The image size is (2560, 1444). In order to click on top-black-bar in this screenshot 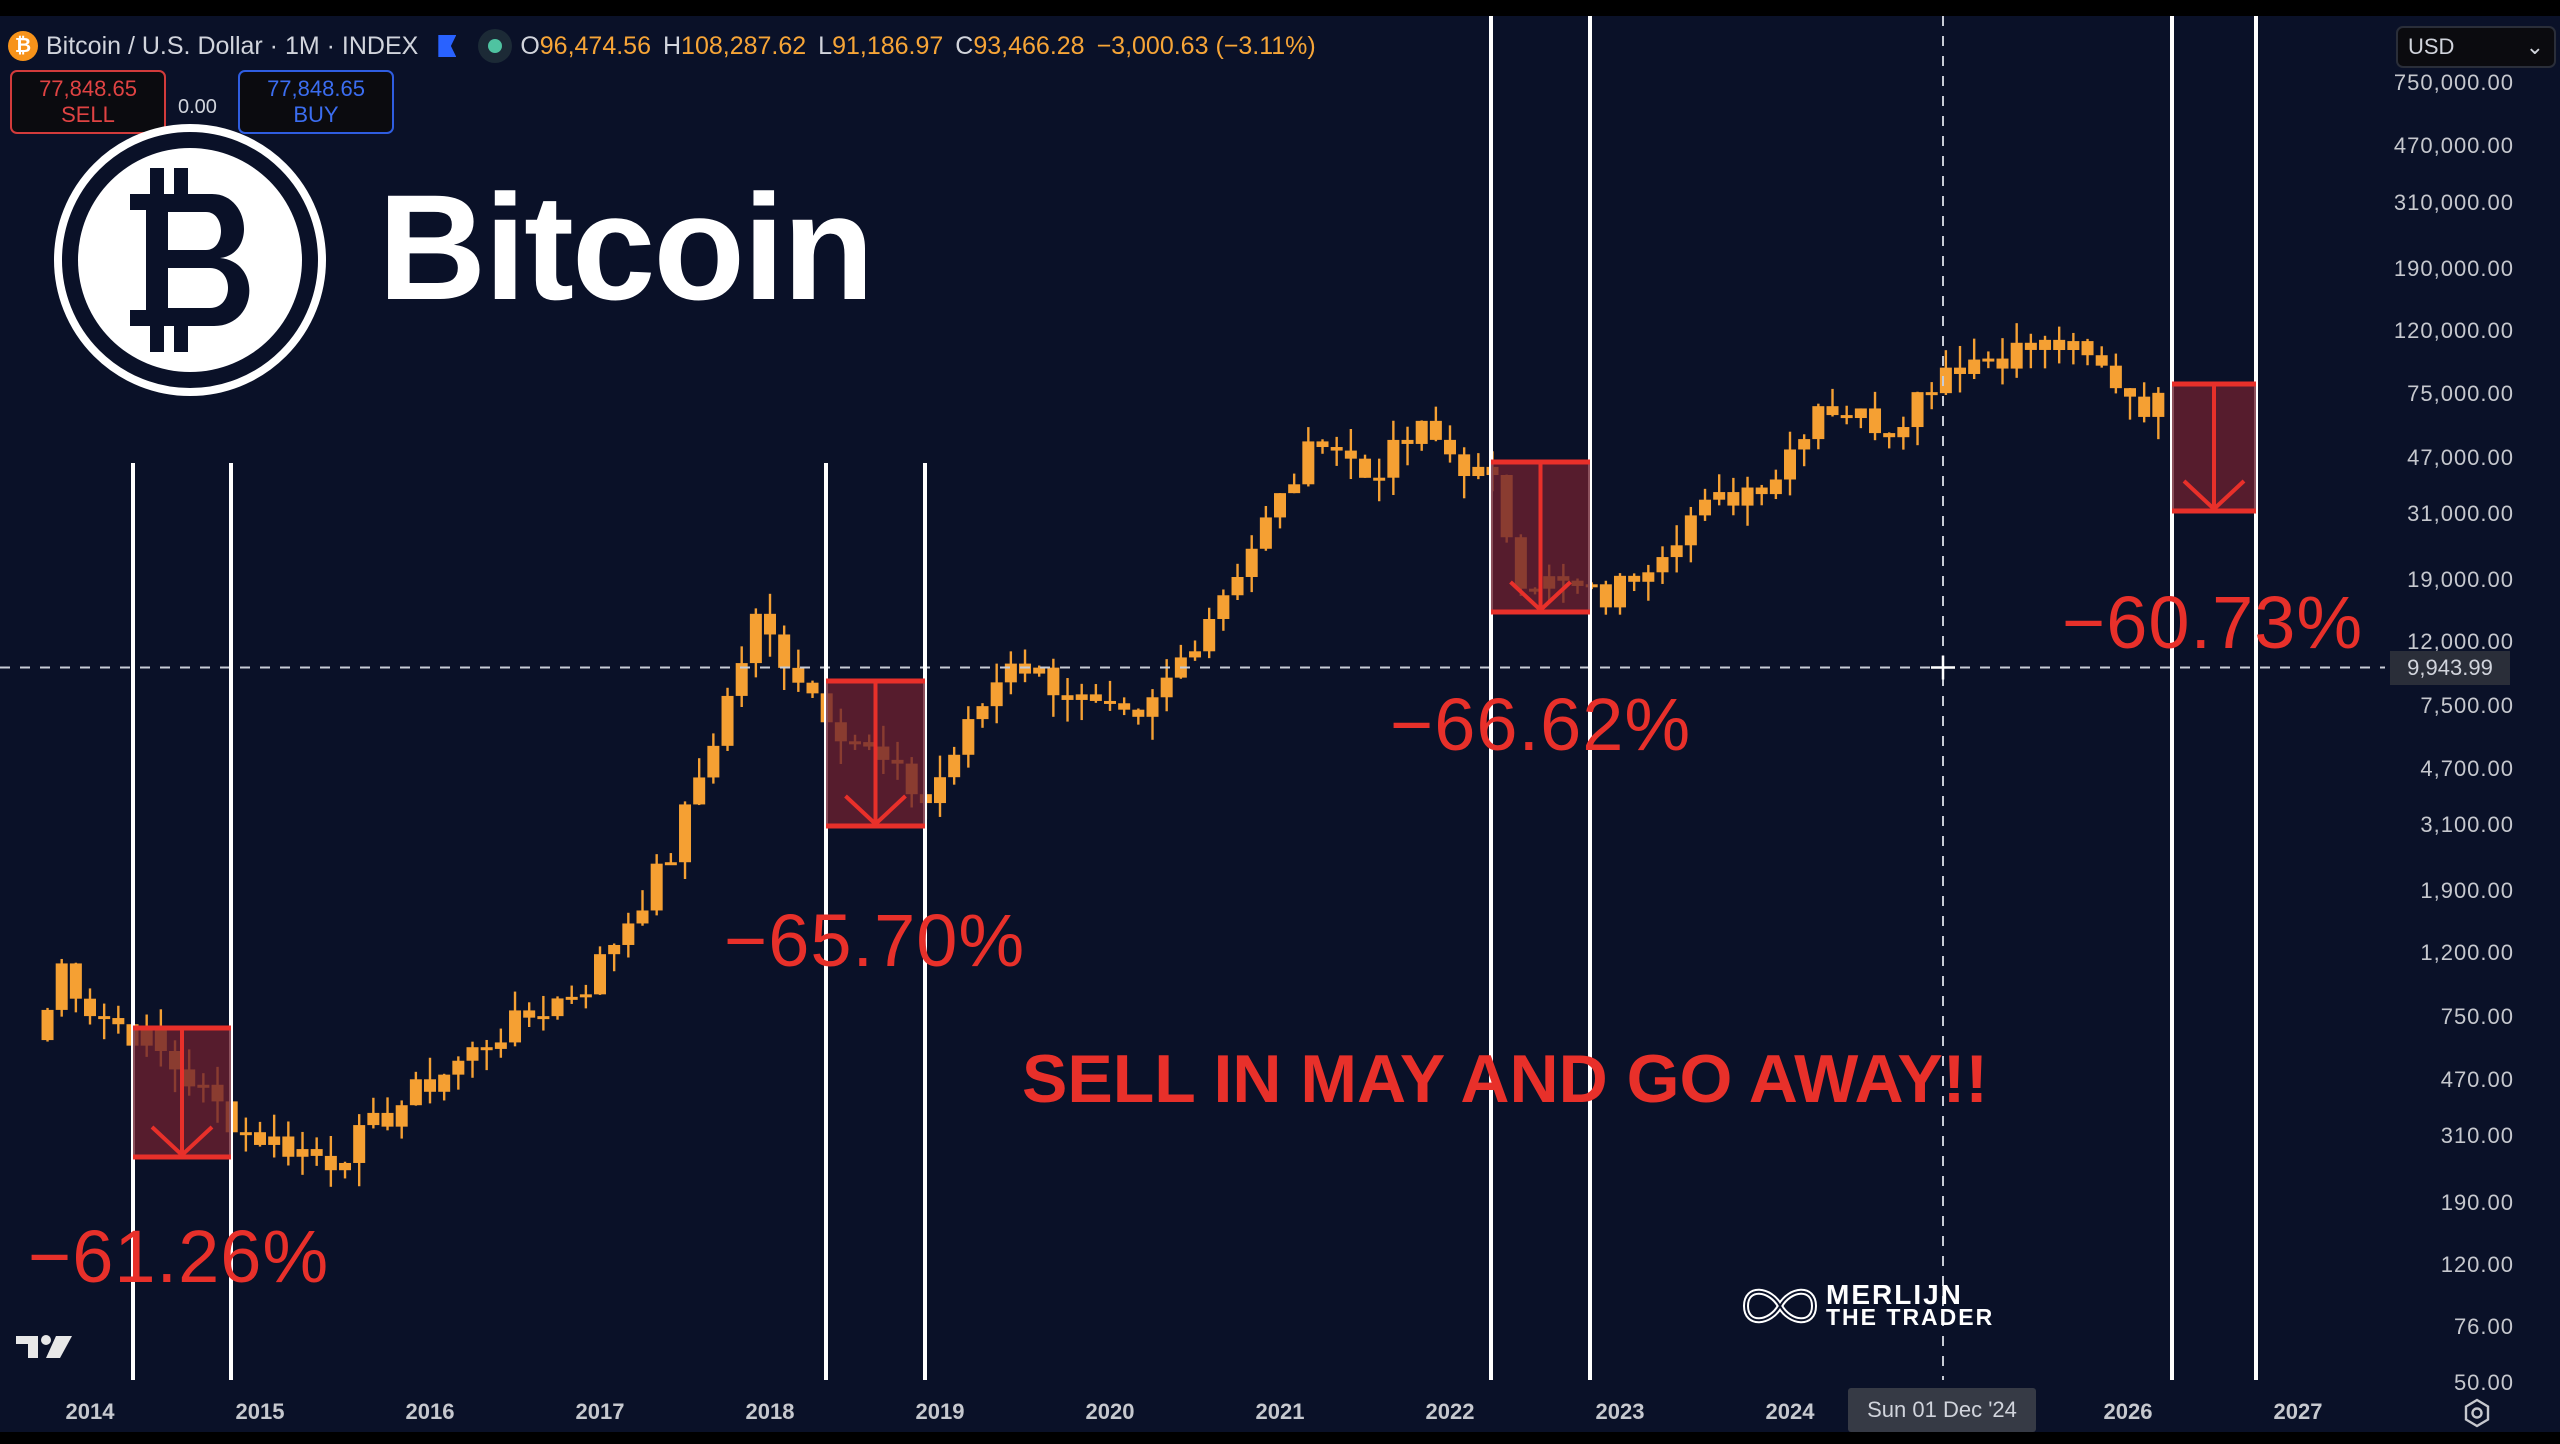, I will do `click(1280, 8)`.